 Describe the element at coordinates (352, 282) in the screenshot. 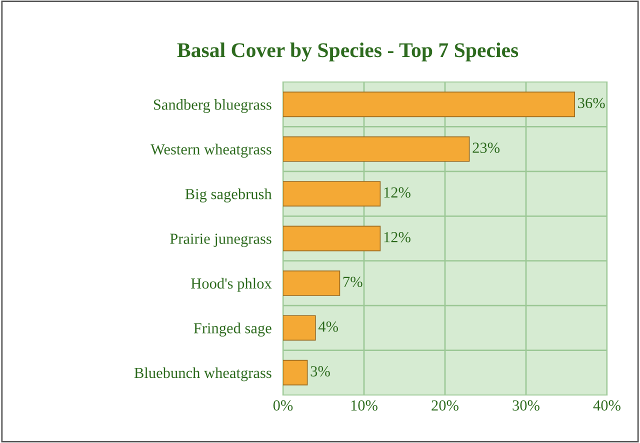

I see `data-label: 7%` at that location.